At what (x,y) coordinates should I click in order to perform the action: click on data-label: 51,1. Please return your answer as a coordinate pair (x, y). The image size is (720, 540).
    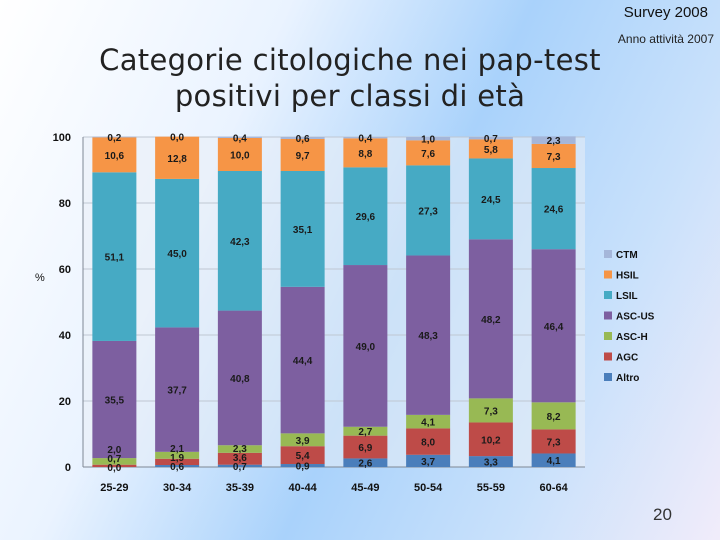
    Looking at the image, I should click on (115, 258).